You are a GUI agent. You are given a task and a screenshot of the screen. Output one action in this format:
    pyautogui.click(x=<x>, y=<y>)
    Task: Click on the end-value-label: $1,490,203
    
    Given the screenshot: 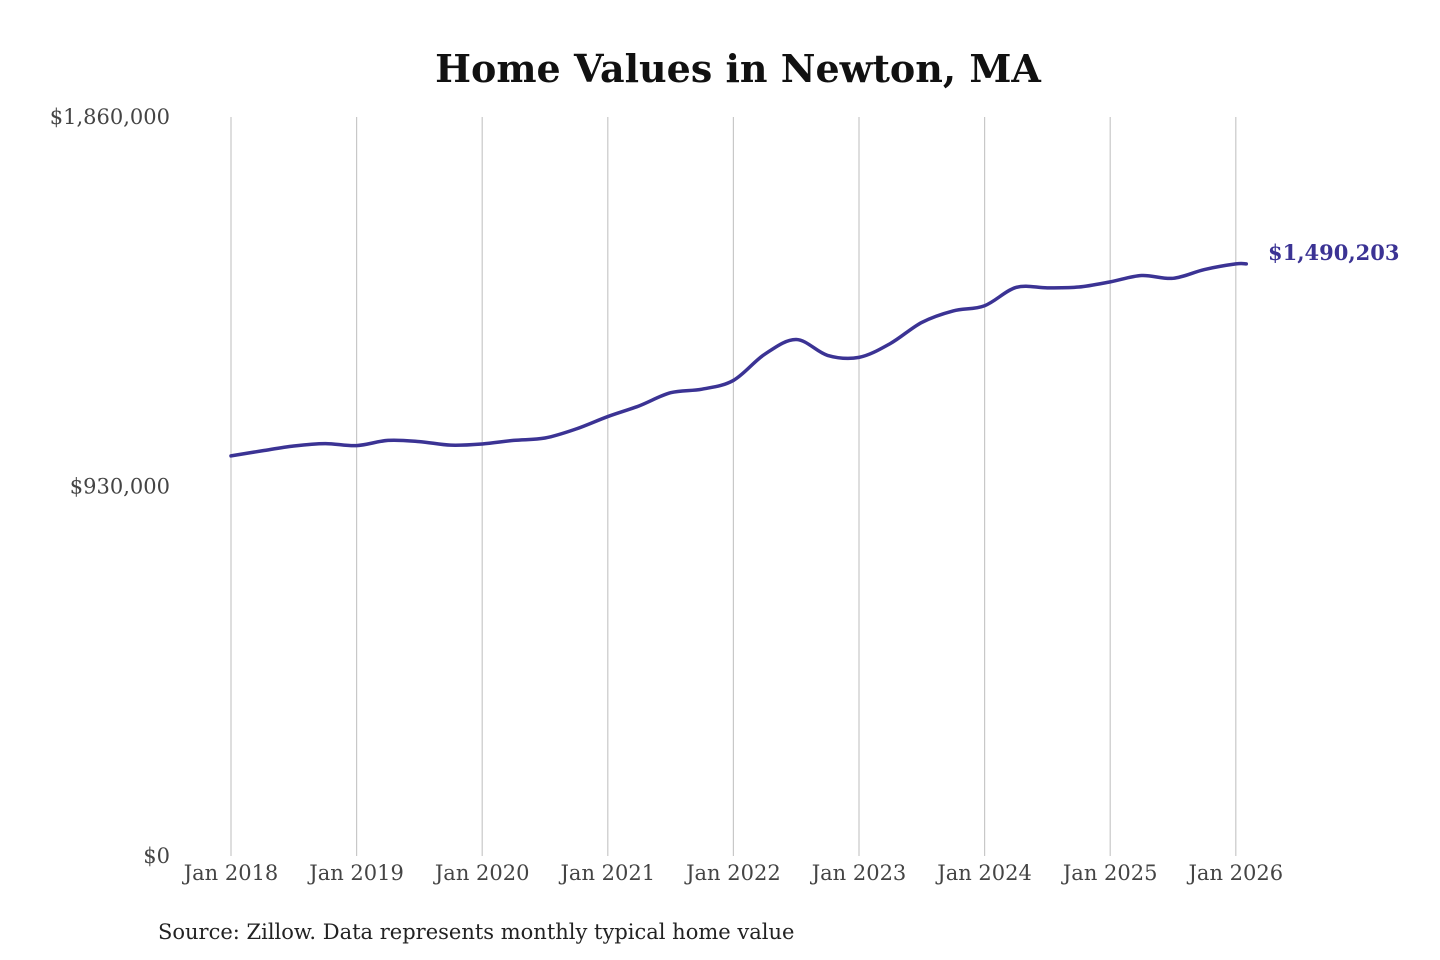 What is the action you would take?
    pyautogui.click(x=1334, y=252)
    